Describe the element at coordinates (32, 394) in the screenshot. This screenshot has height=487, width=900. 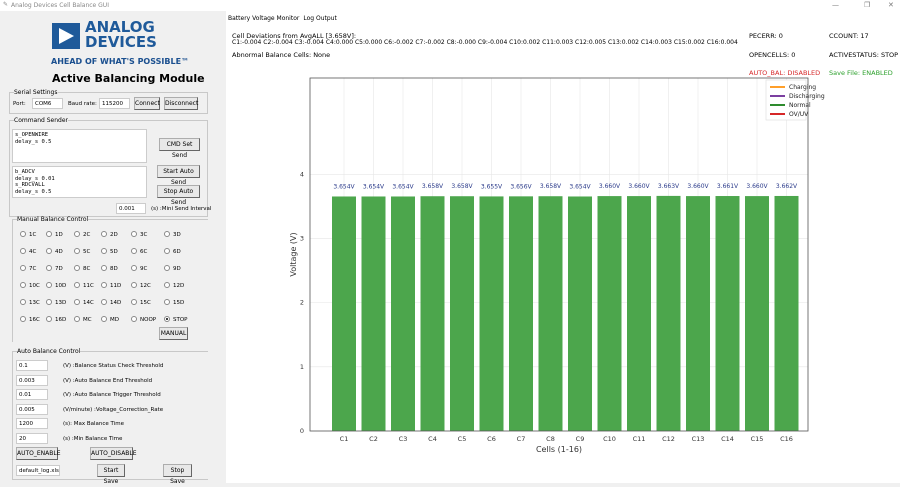
I see `param-input: 0.01` at that location.